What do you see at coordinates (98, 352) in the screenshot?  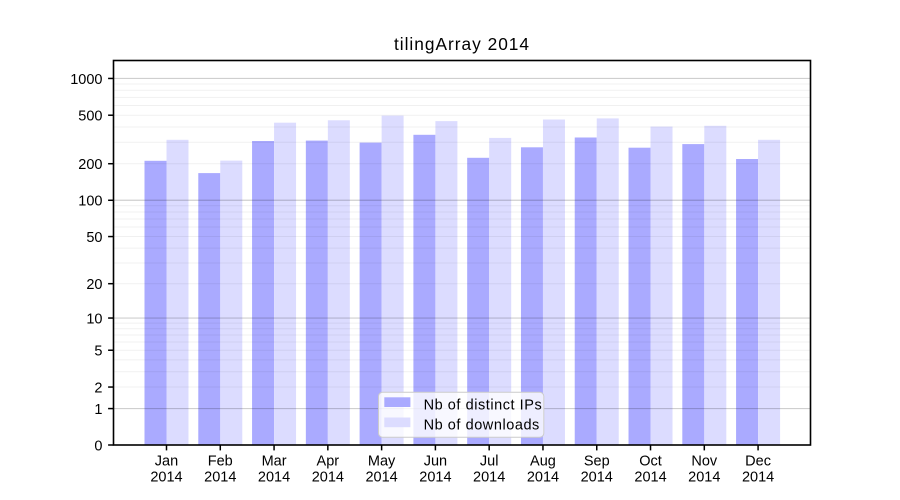 I see `svg-text: 5` at bounding box center [98, 352].